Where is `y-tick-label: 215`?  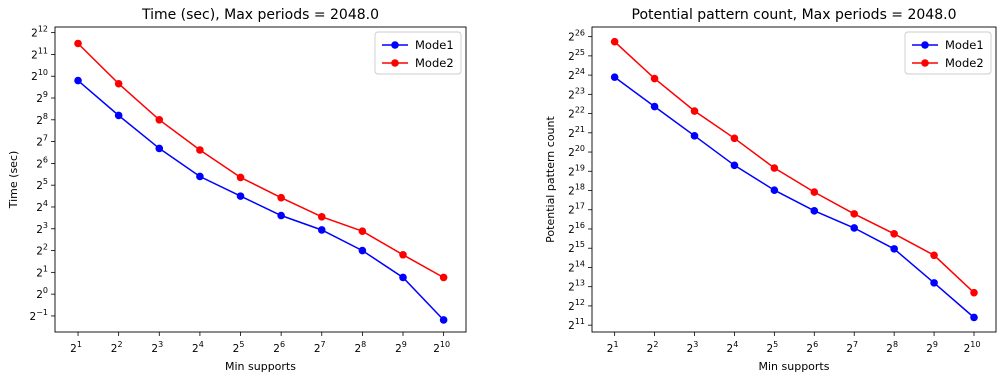
y-tick-label: 215 is located at coordinates (576, 247).